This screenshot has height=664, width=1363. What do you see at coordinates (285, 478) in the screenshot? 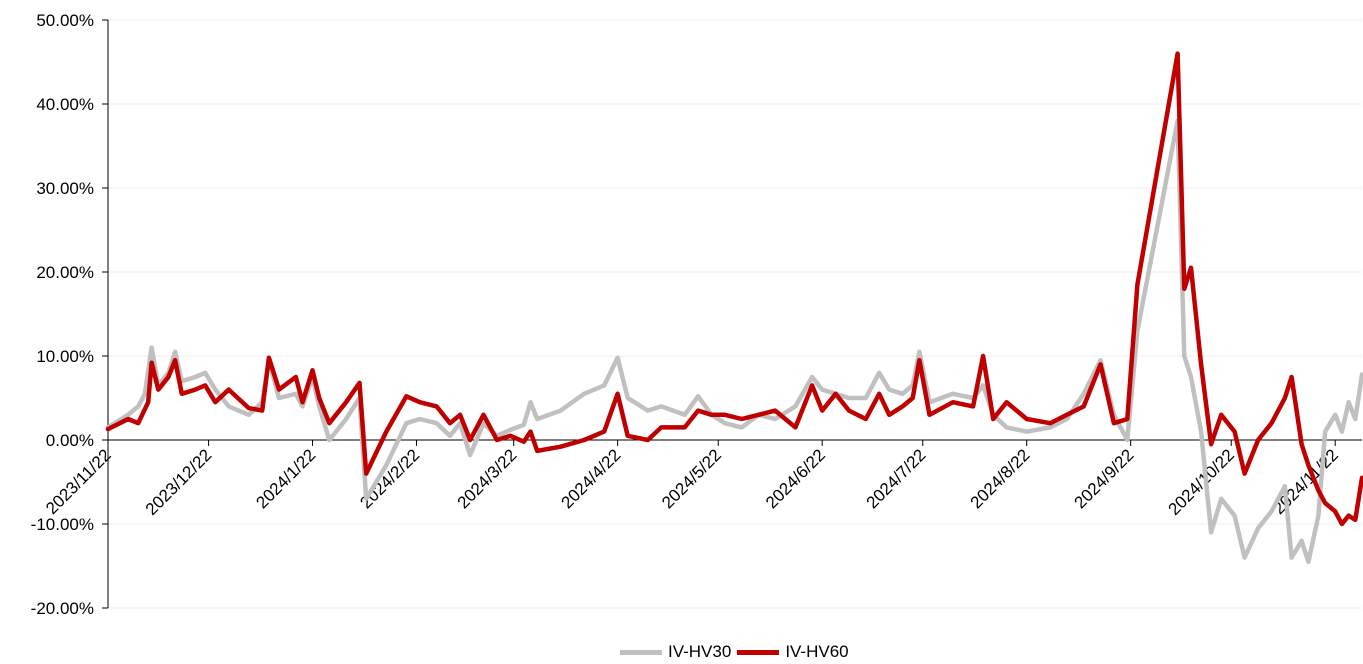
I see `x-tick-label: 2024/1/22` at bounding box center [285, 478].